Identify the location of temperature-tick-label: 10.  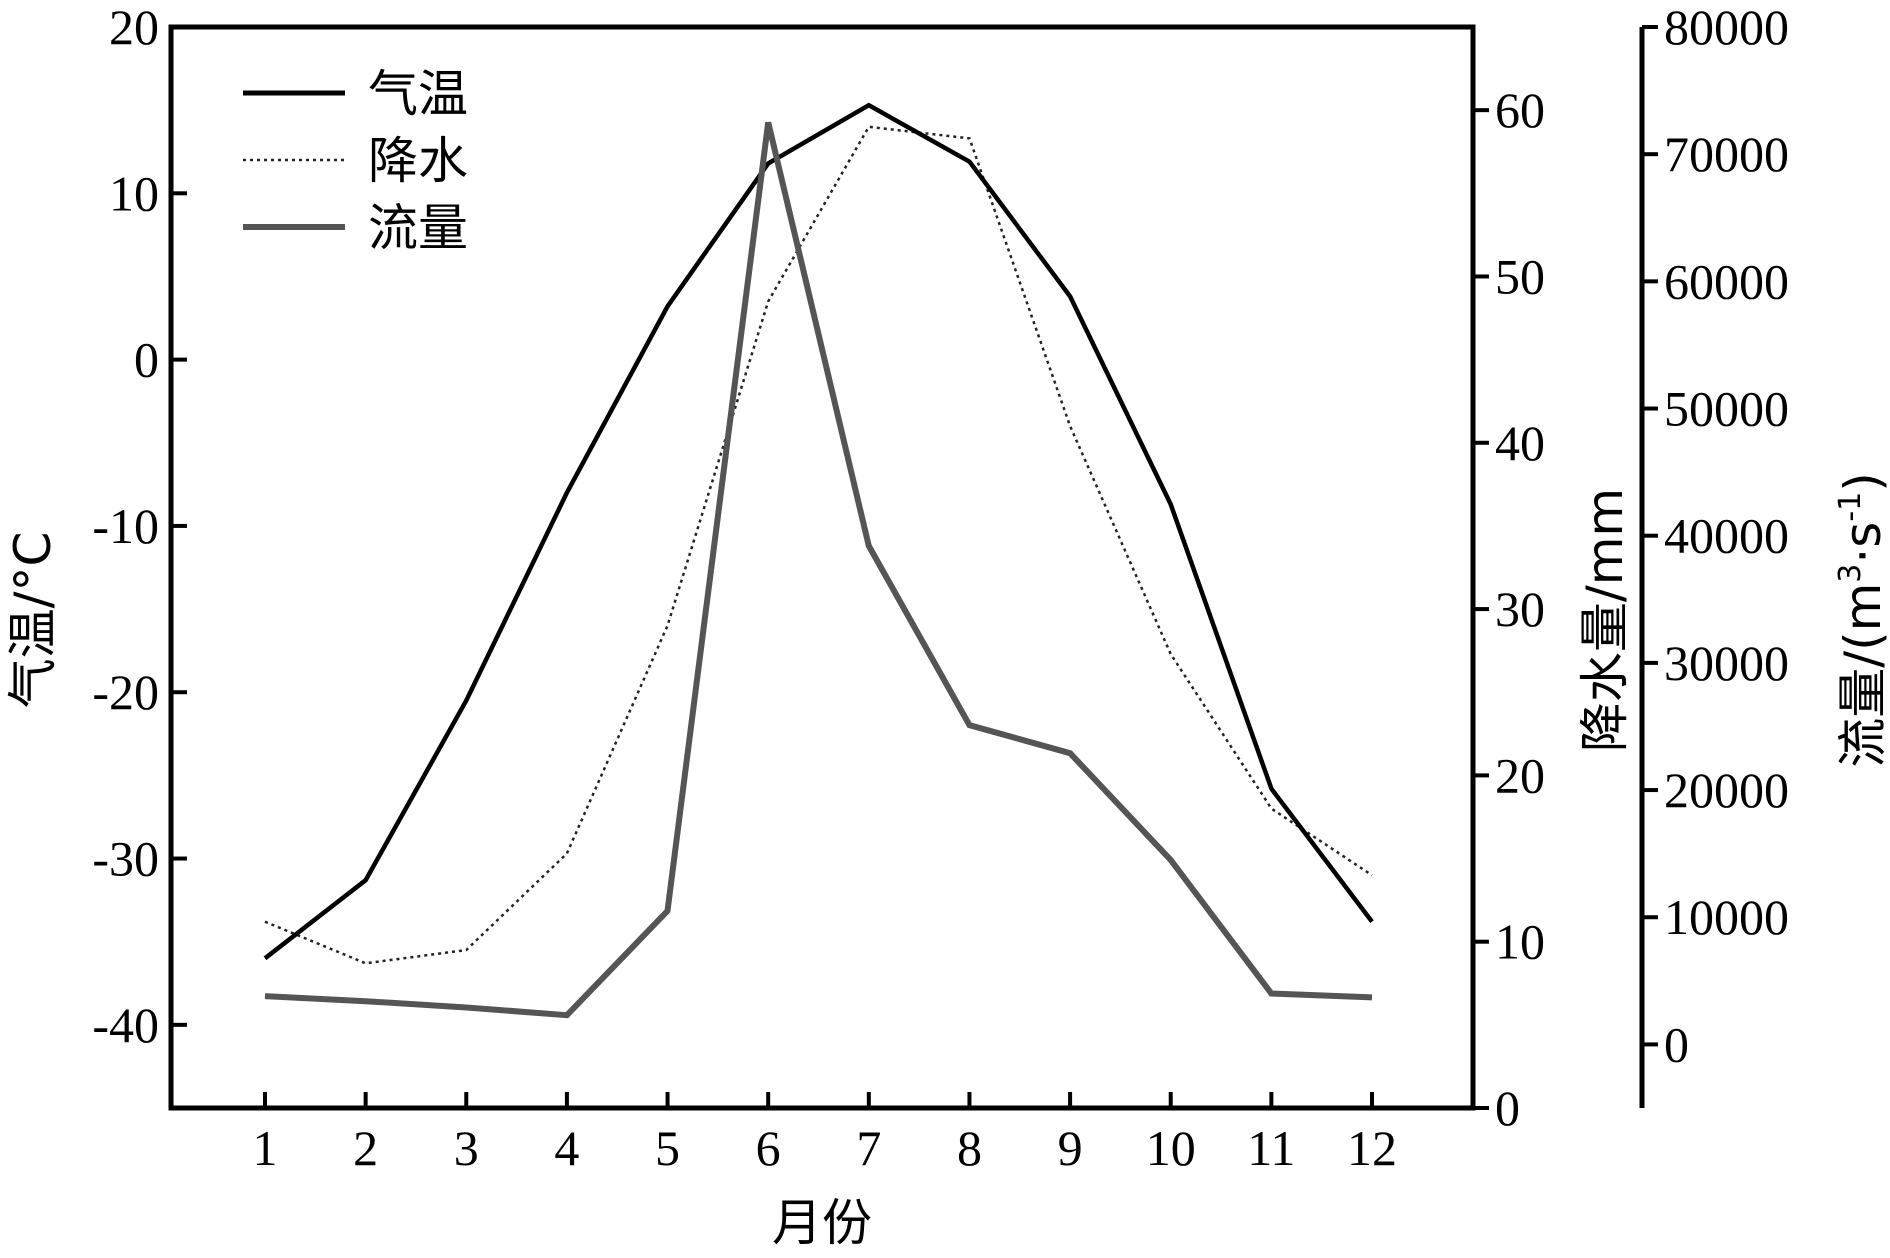
(134, 193).